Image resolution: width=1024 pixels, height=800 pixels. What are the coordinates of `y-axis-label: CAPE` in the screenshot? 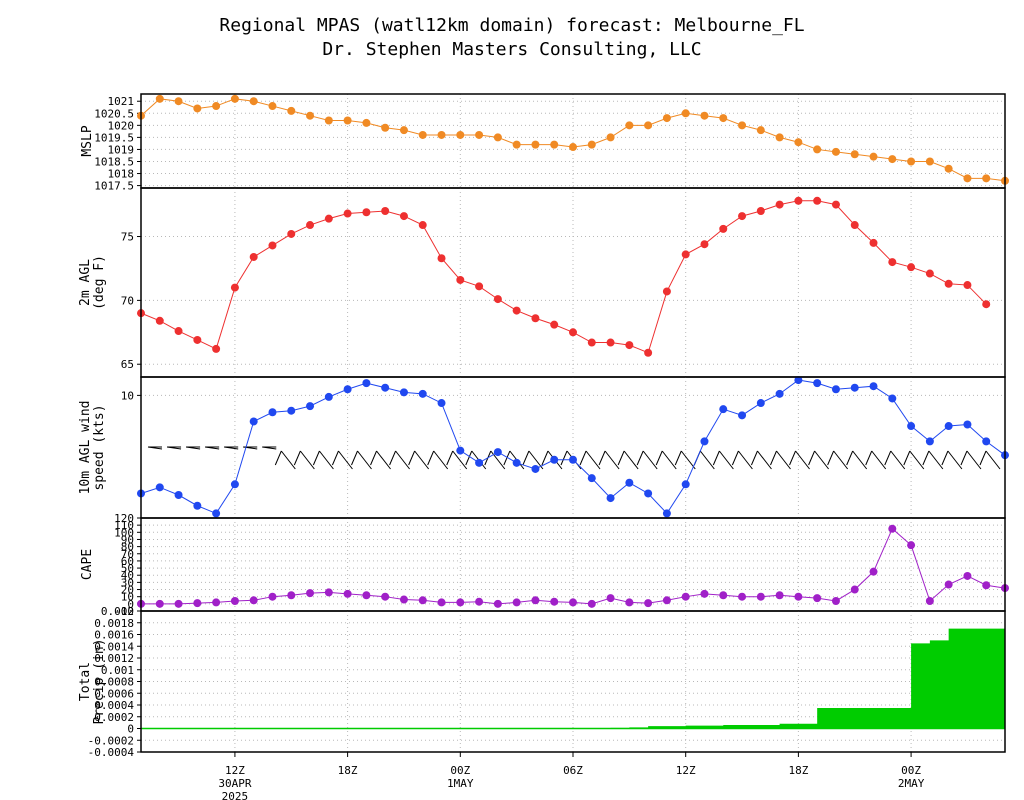 It's located at (87, 564).